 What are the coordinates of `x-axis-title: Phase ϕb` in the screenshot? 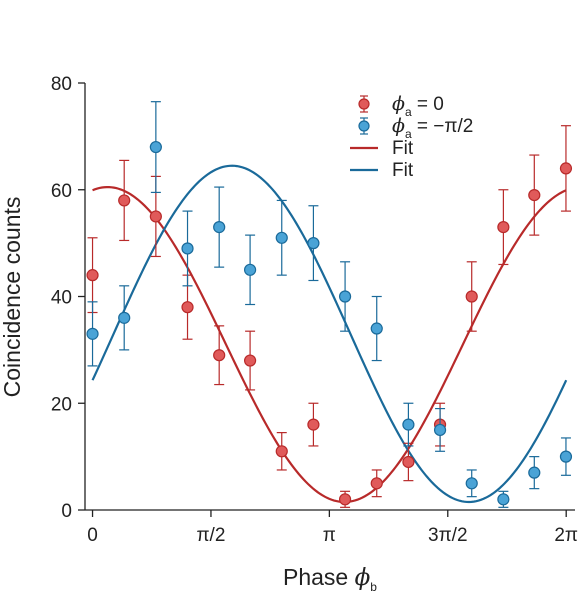 It's located at (330, 579).